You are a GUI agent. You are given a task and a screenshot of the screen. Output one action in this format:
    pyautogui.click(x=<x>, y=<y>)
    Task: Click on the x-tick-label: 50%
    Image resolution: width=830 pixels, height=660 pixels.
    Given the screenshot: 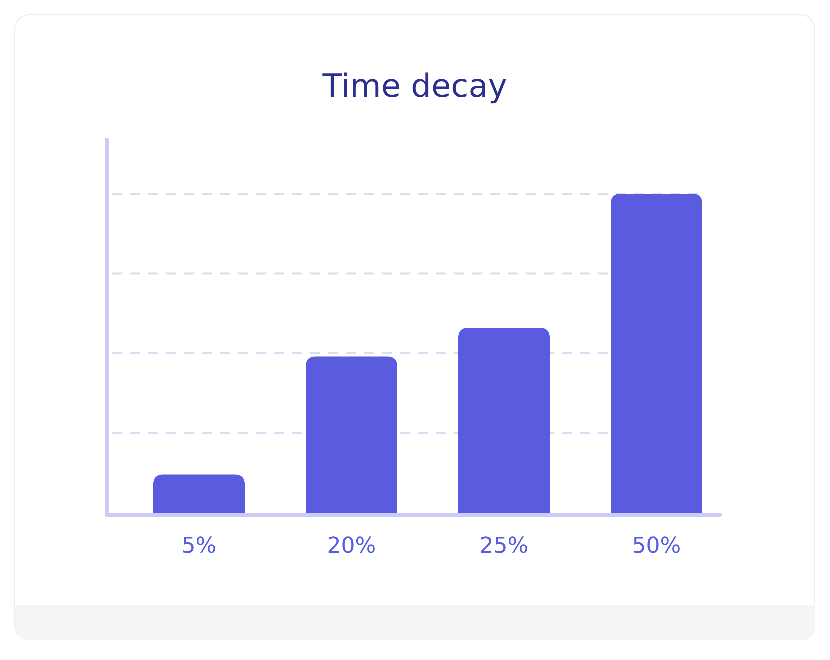 What is the action you would take?
    pyautogui.click(x=657, y=546)
    